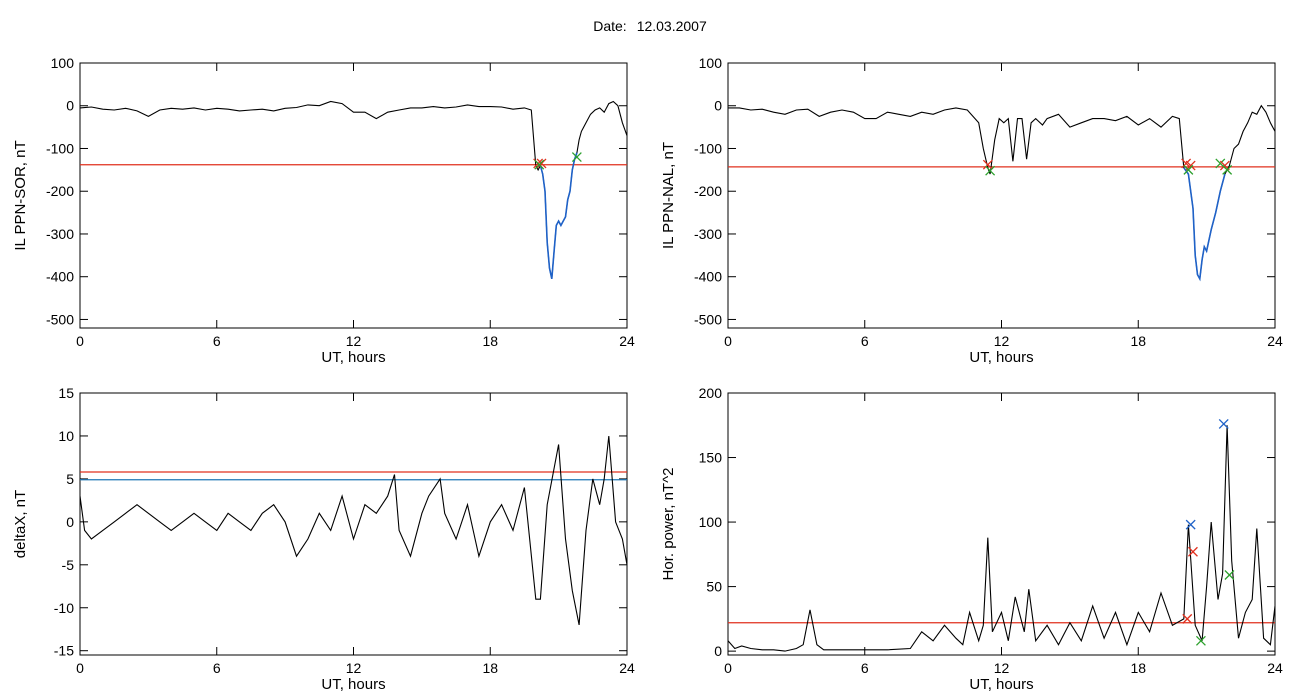 The image size is (1300, 700). Describe the element at coordinates (610, 26) in the screenshot. I see `date-label: Date:` at that location.